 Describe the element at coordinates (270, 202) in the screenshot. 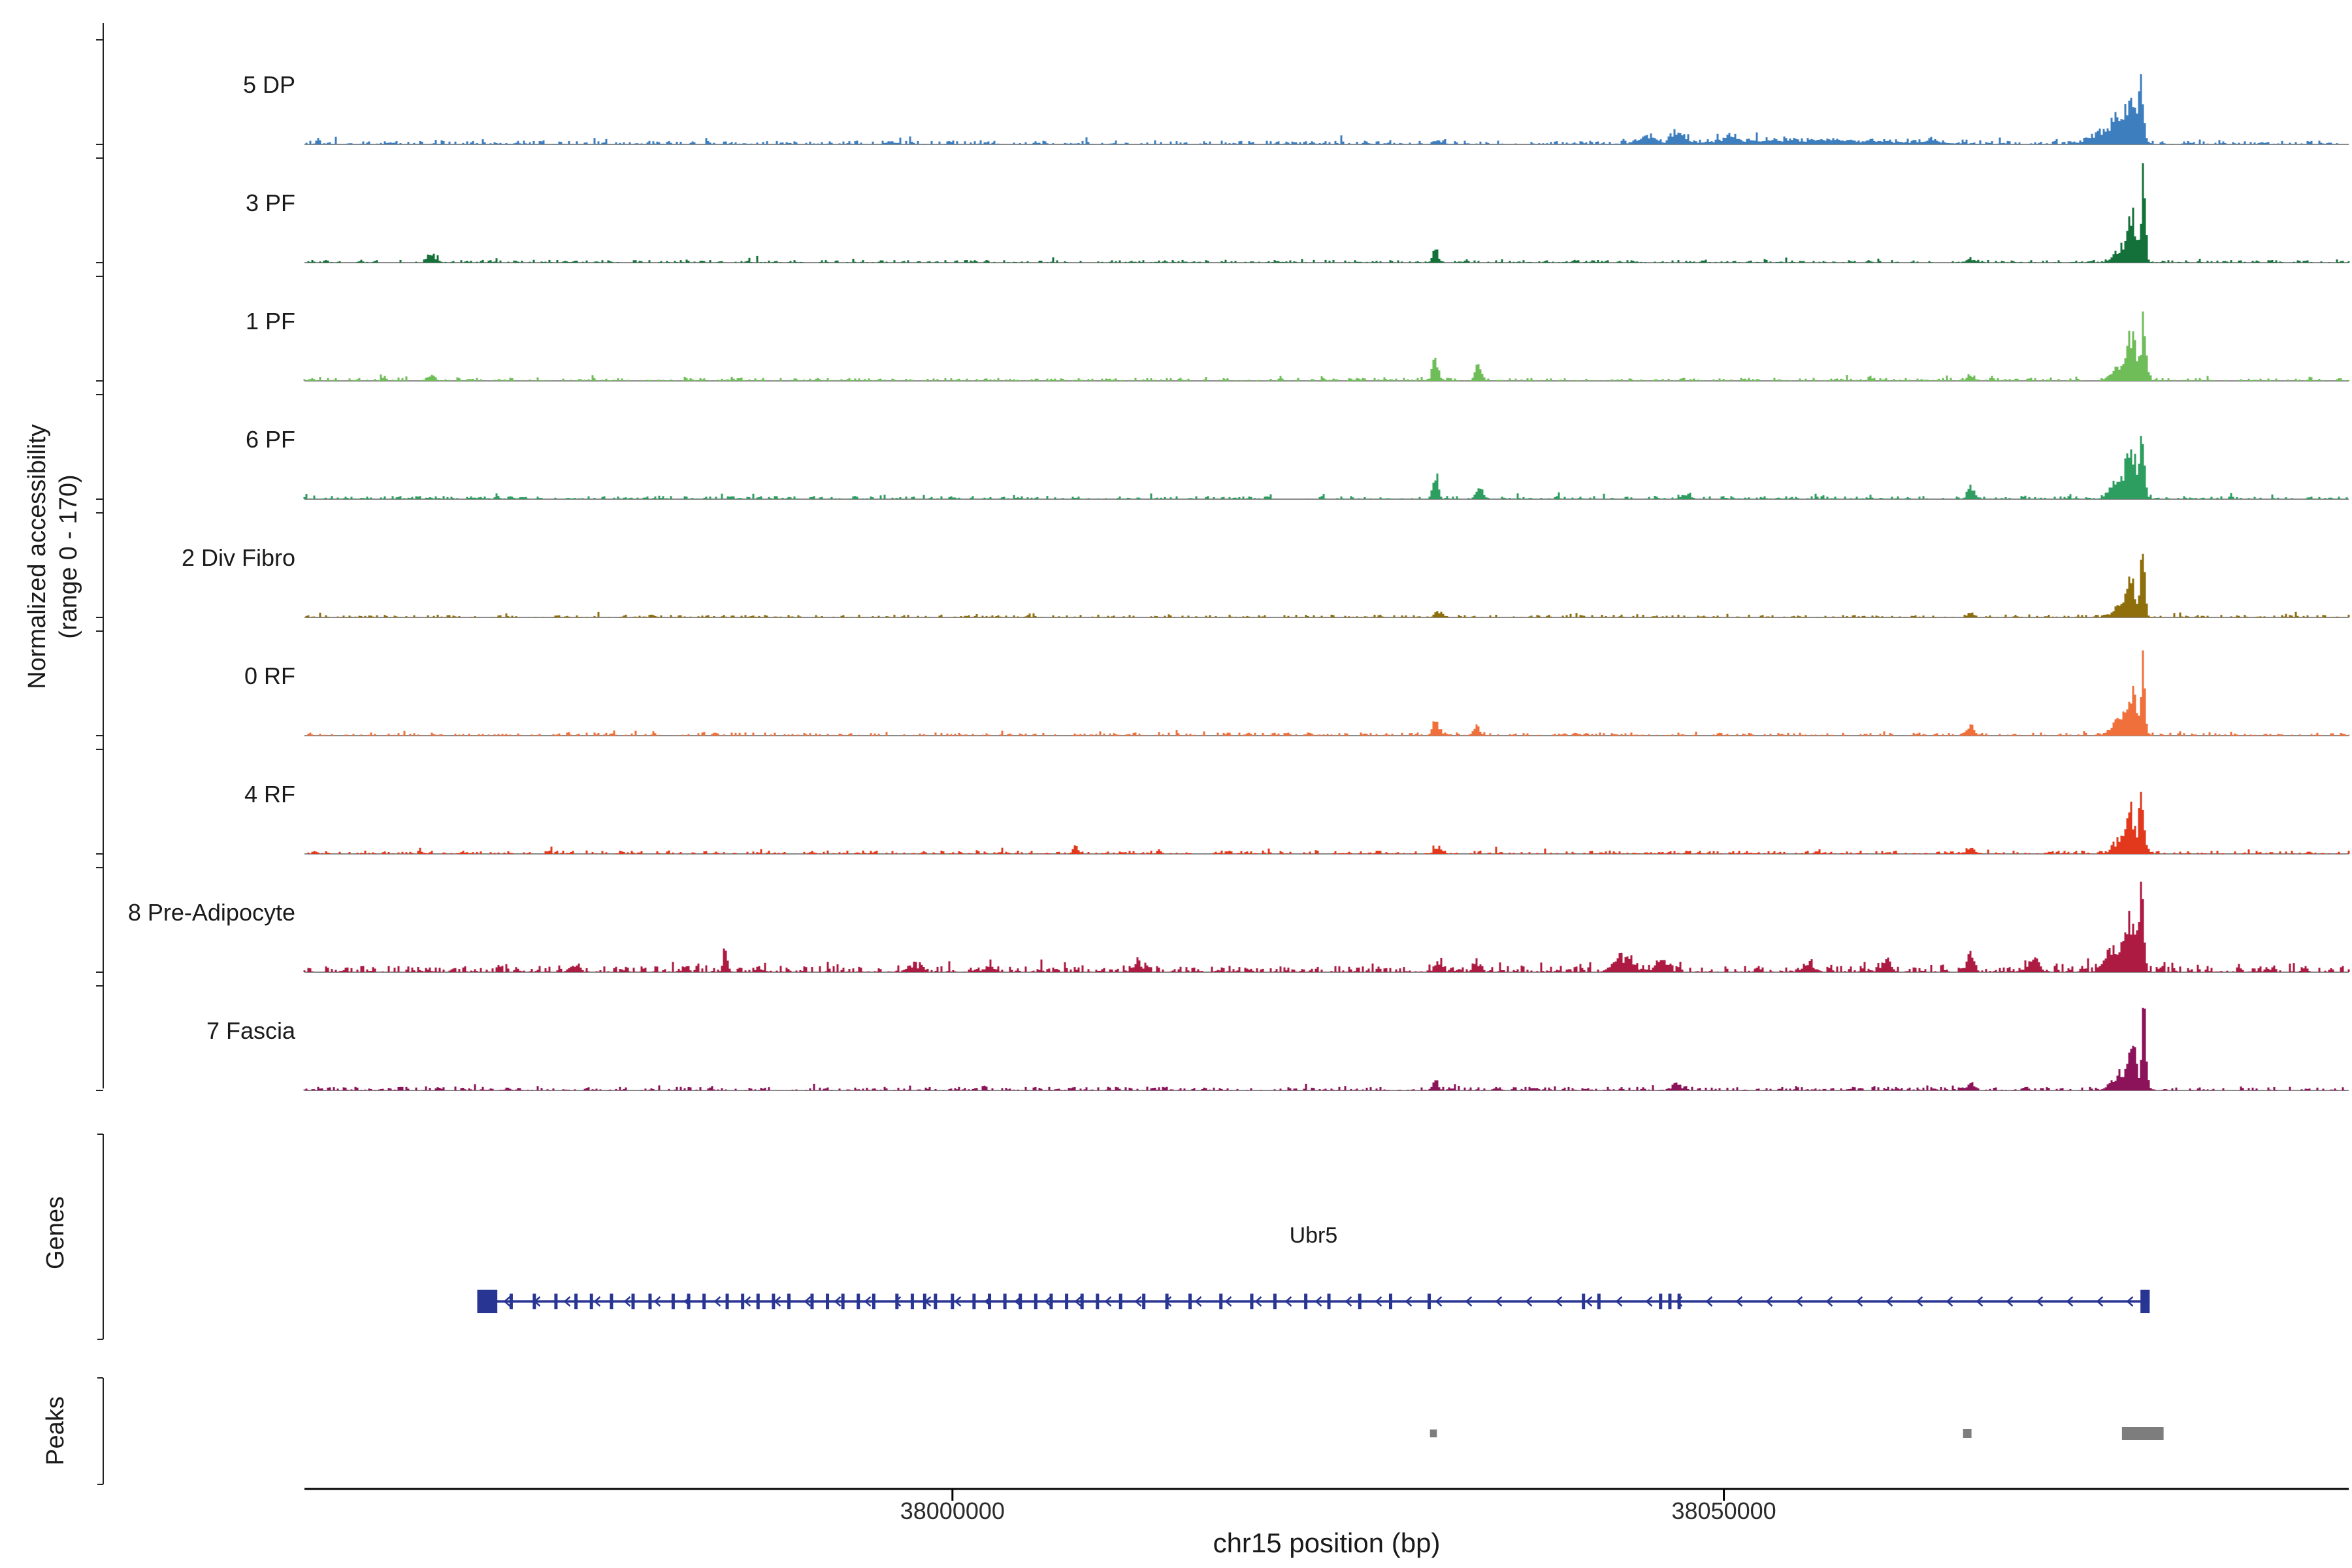

I see `track-label: 3 PF` at that location.